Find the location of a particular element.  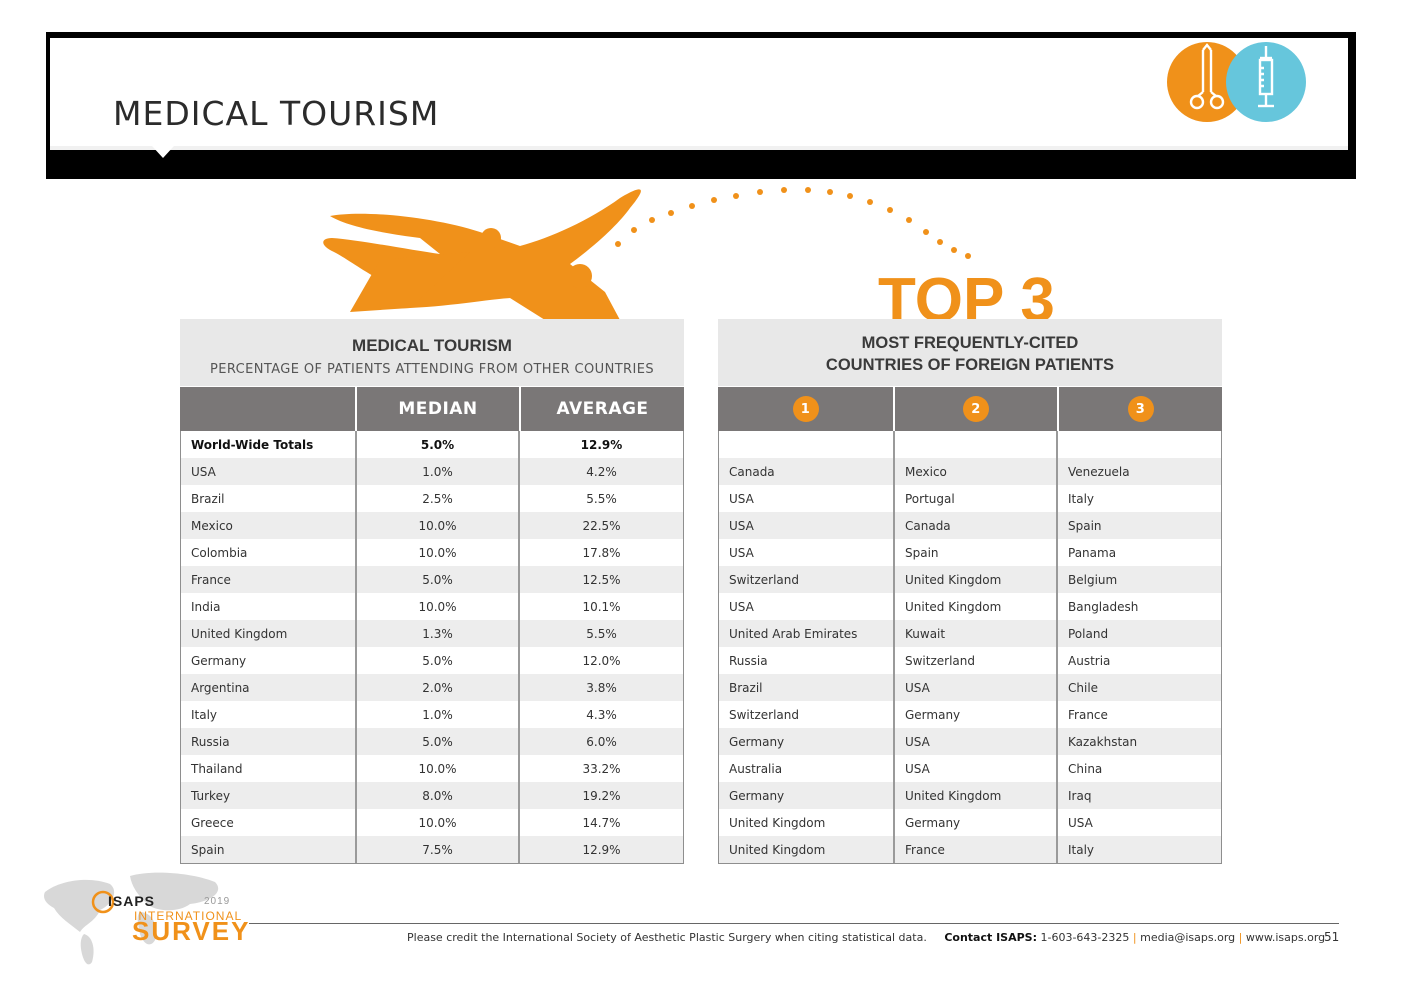

table-row: Brazil USA Chile is located at coordinates (970, 687).